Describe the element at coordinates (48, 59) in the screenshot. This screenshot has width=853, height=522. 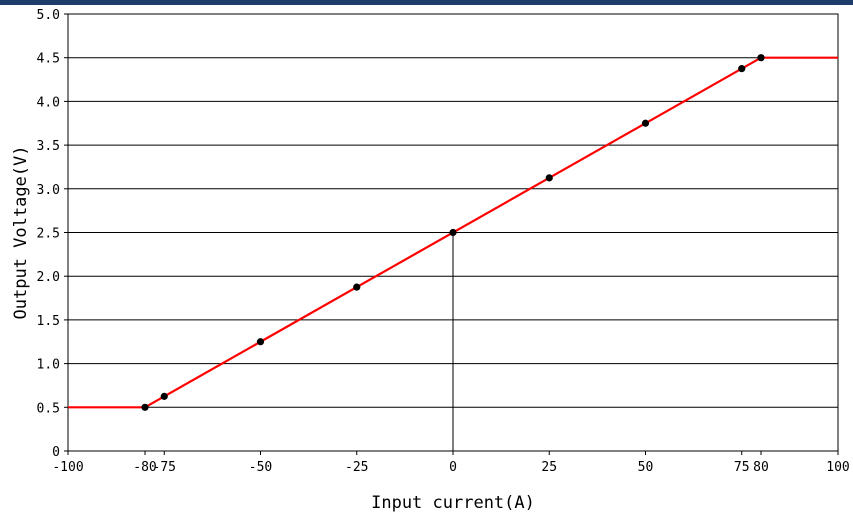
I see `y-tick-label-9: 4.5` at that location.